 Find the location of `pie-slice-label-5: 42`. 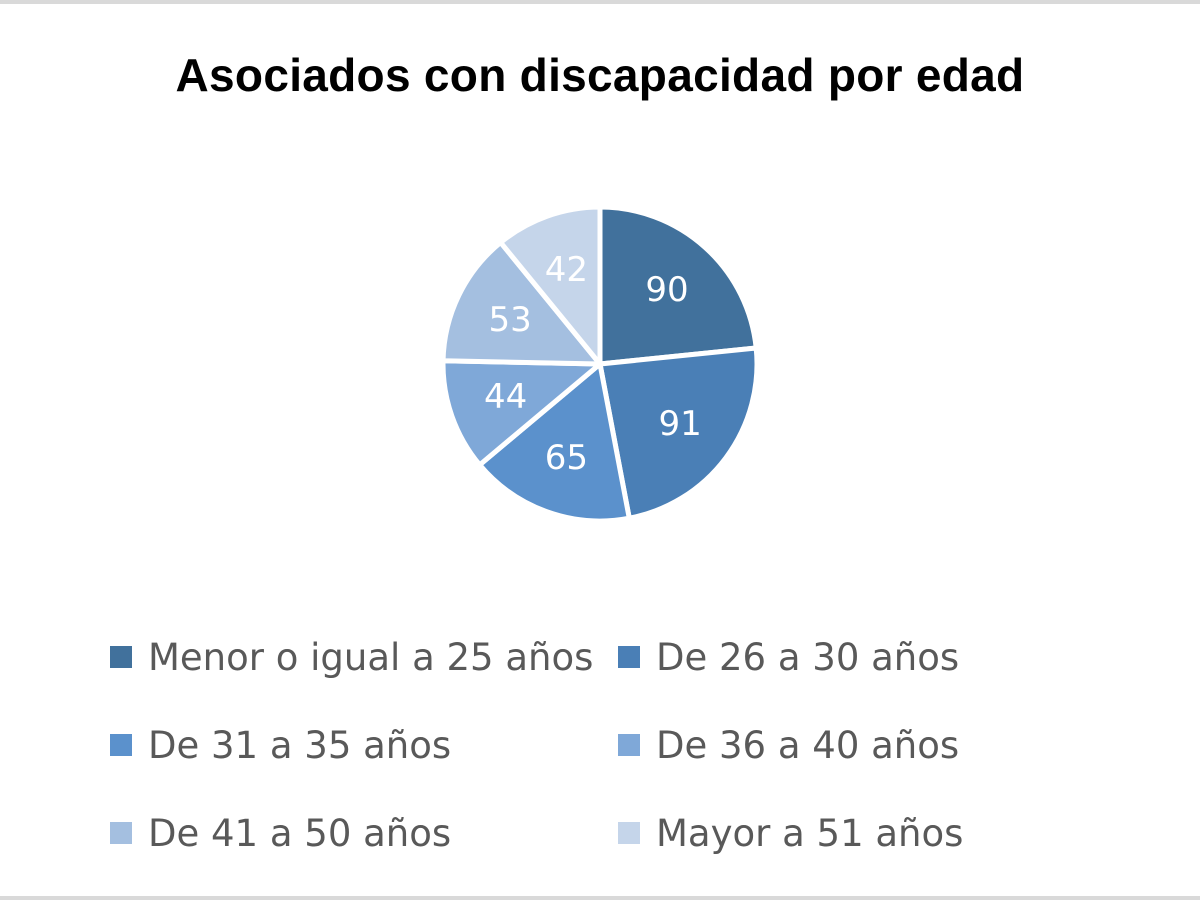

pie-slice-label-5: 42 is located at coordinates (566, 270).